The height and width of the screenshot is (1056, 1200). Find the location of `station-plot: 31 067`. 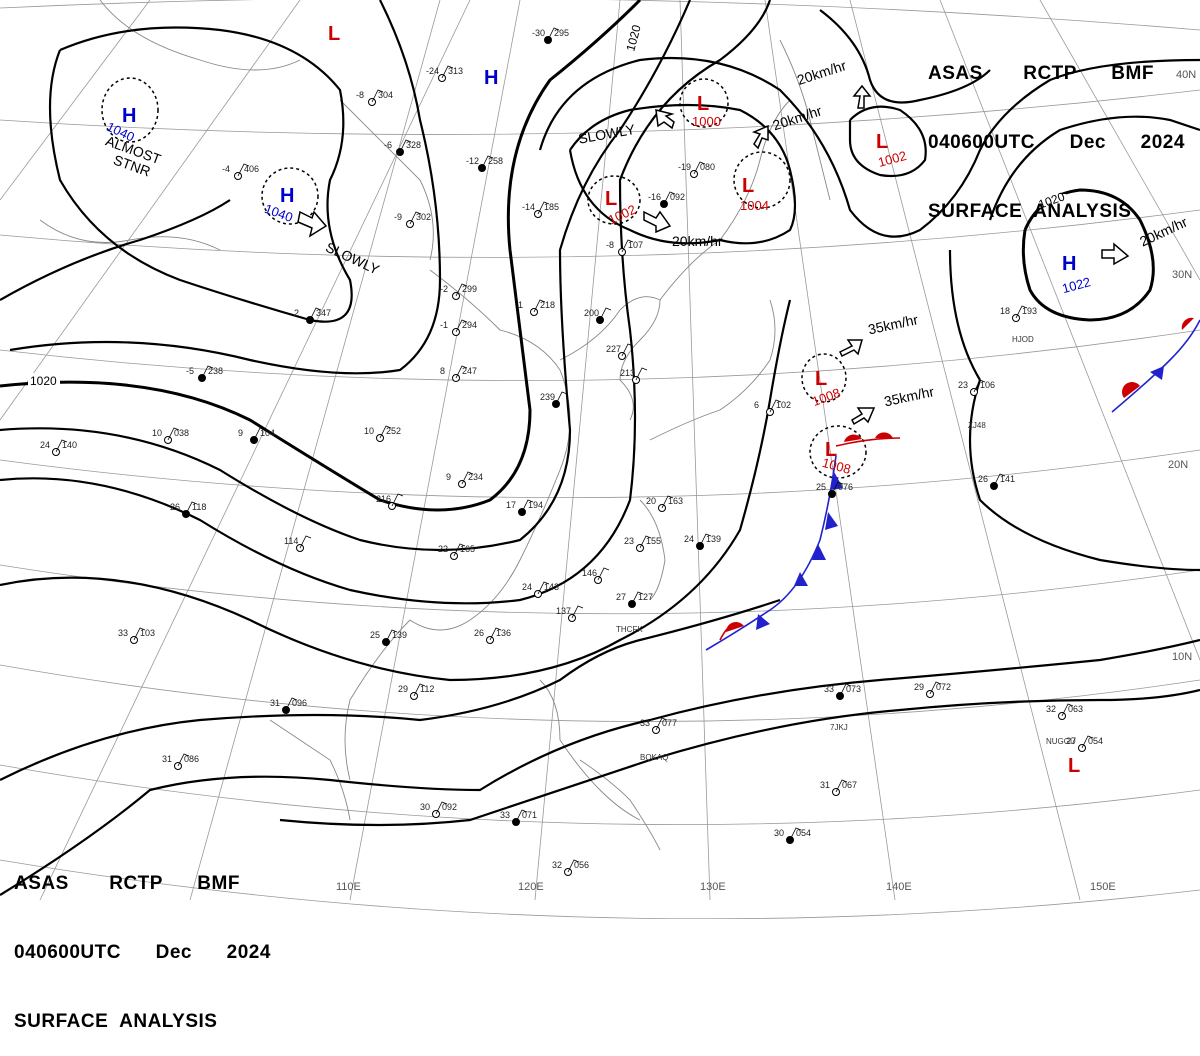

station-plot: 31 067 is located at coordinates (838, 787).